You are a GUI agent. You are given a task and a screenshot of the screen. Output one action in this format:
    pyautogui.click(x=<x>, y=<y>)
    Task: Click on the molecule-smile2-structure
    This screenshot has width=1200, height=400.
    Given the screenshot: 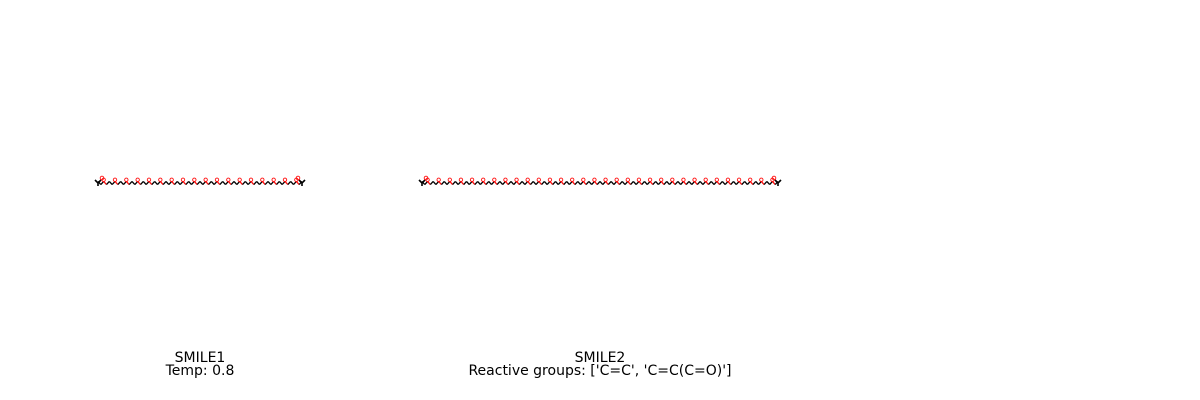 What is the action you would take?
    pyautogui.click(x=600, y=180)
    